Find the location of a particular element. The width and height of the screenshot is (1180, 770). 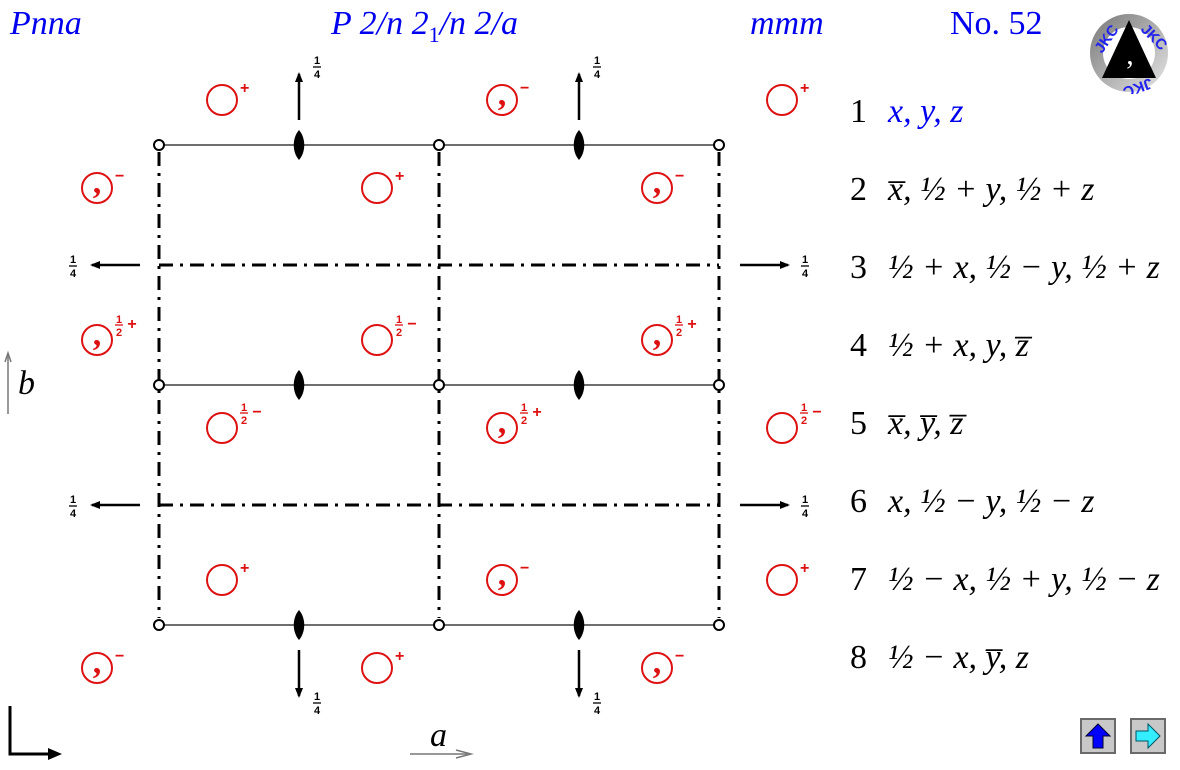

operation-expression: ½ + x, ½ − y, ½ + z is located at coordinates (1024, 267).